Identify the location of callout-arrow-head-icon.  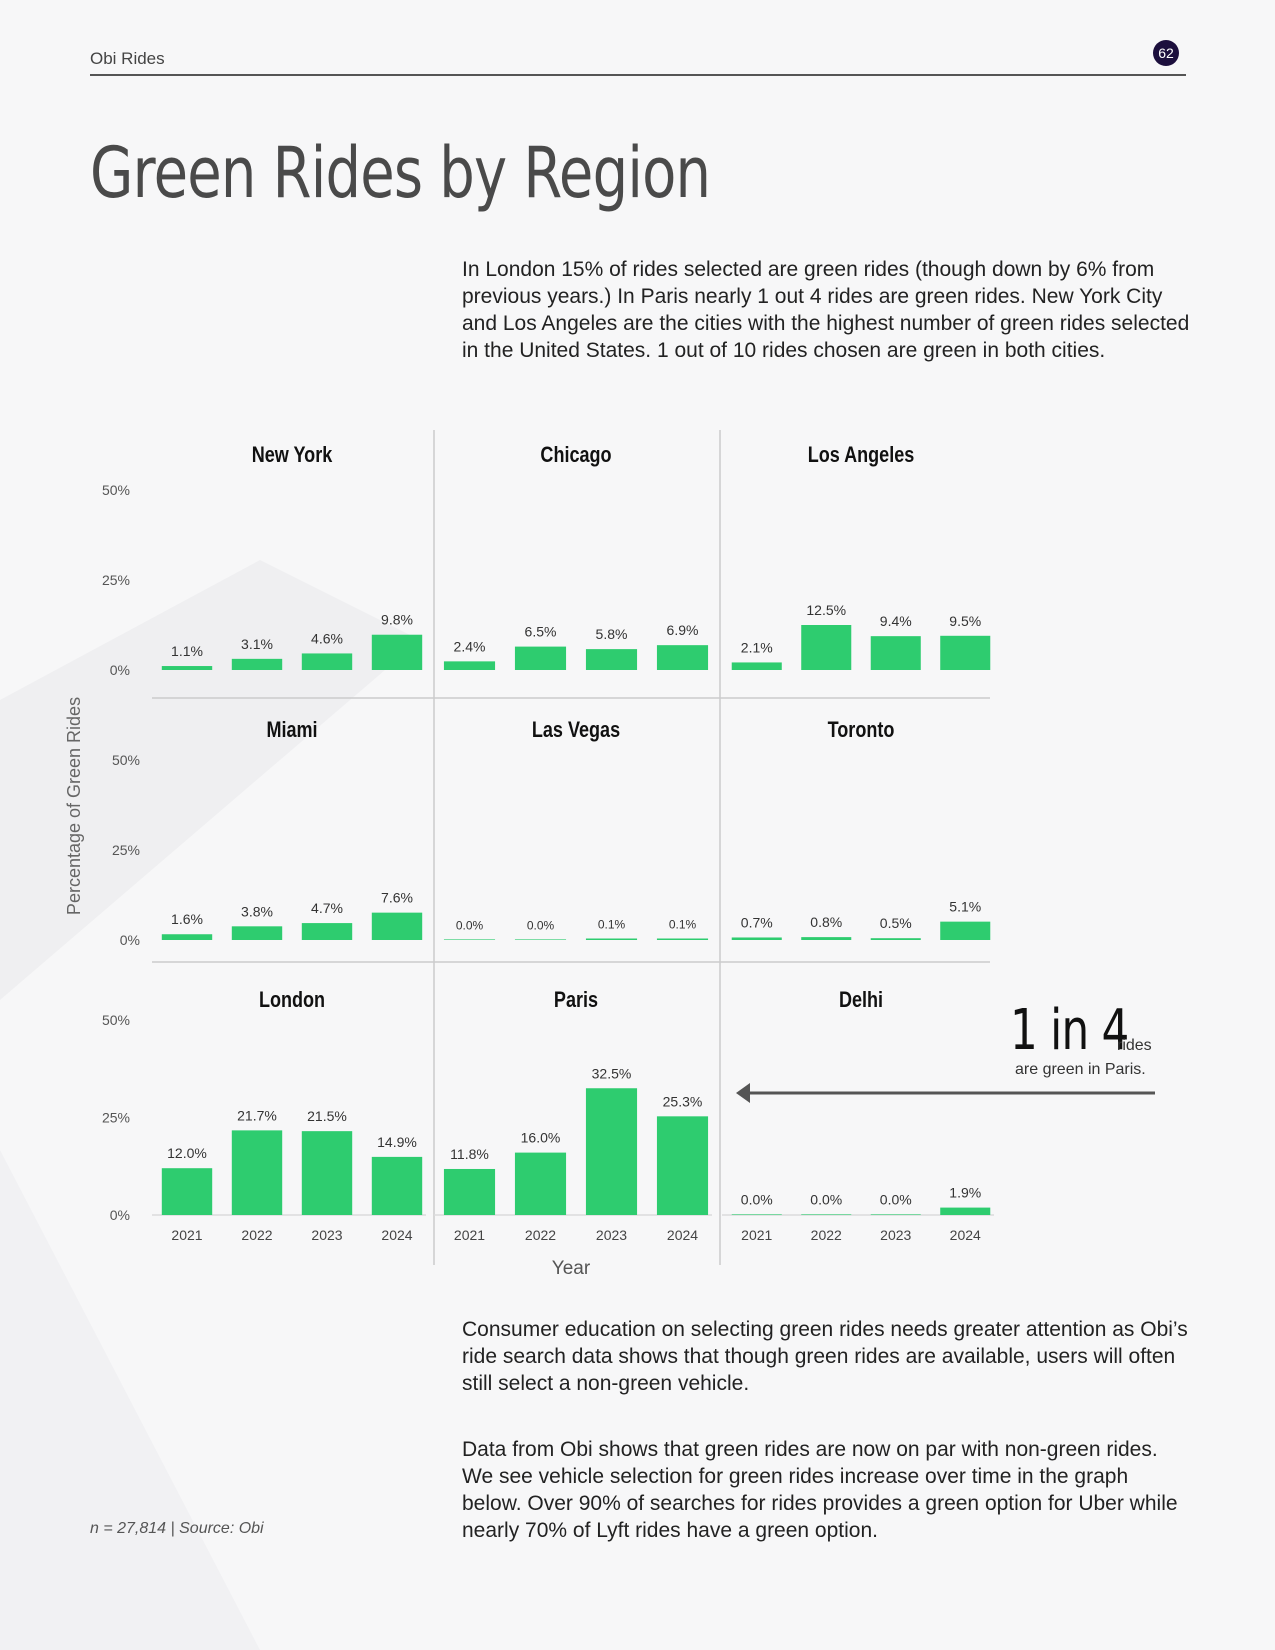
(743, 1093).